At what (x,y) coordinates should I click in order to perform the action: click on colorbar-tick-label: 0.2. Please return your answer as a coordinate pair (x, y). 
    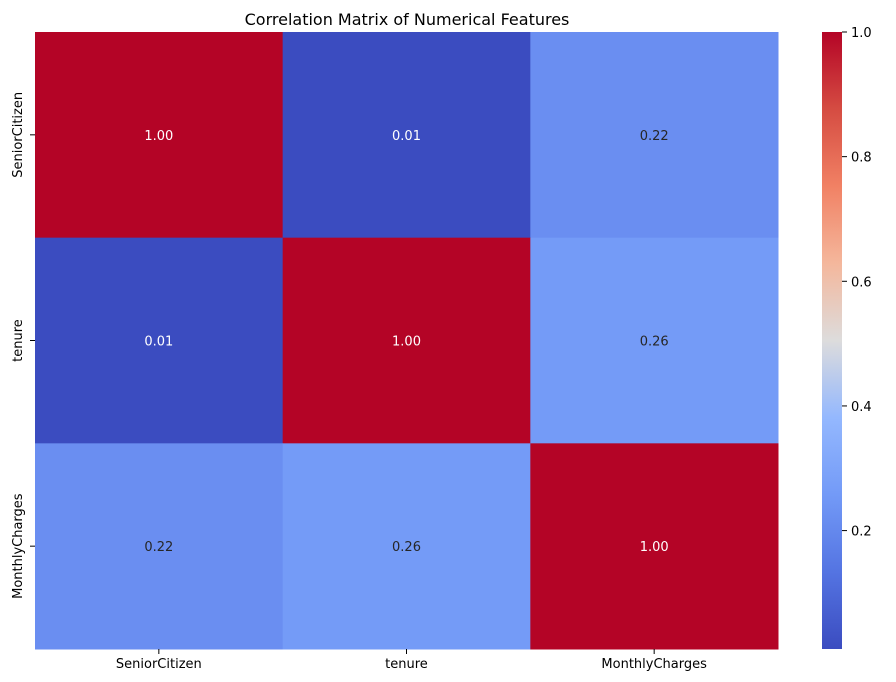
    Looking at the image, I should click on (861, 532).